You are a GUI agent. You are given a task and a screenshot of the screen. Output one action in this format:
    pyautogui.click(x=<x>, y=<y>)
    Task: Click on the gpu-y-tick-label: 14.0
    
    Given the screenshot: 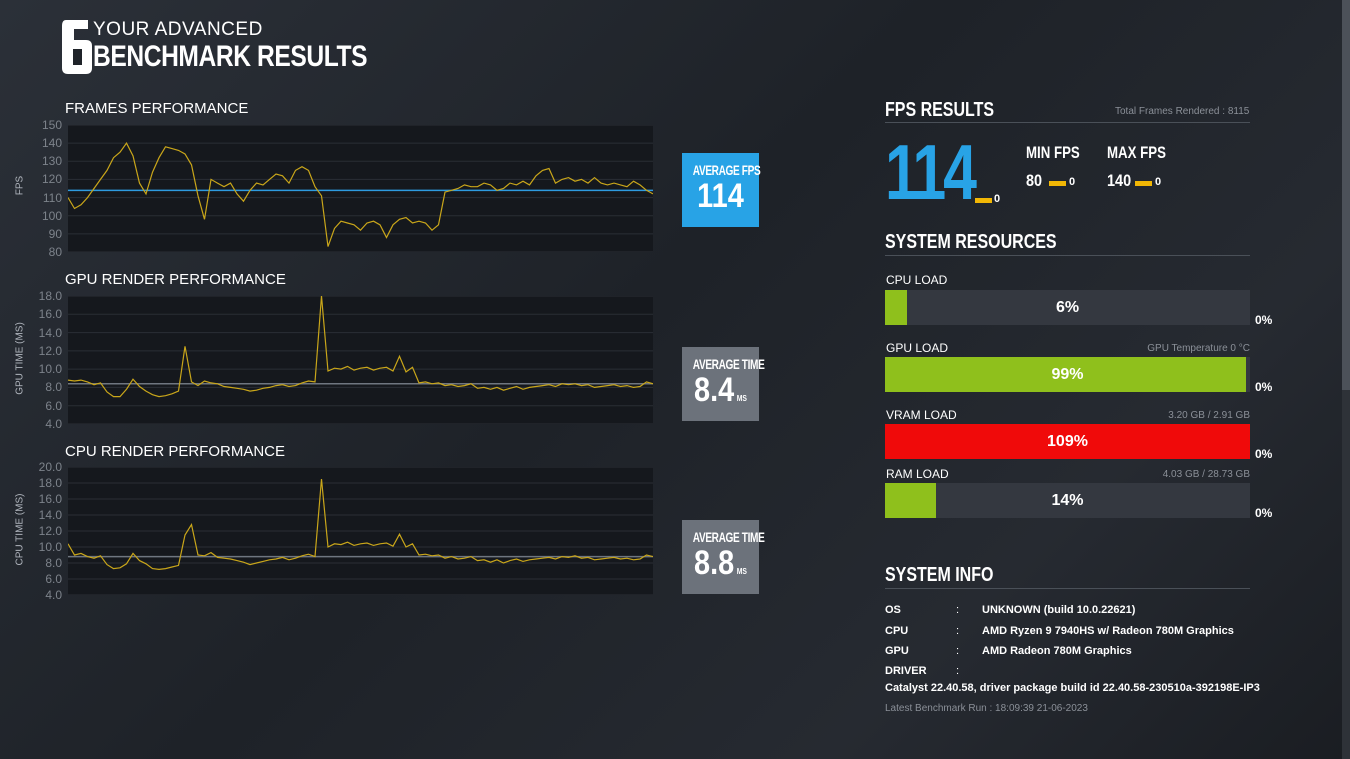 What is the action you would take?
    pyautogui.click(x=50, y=332)
    